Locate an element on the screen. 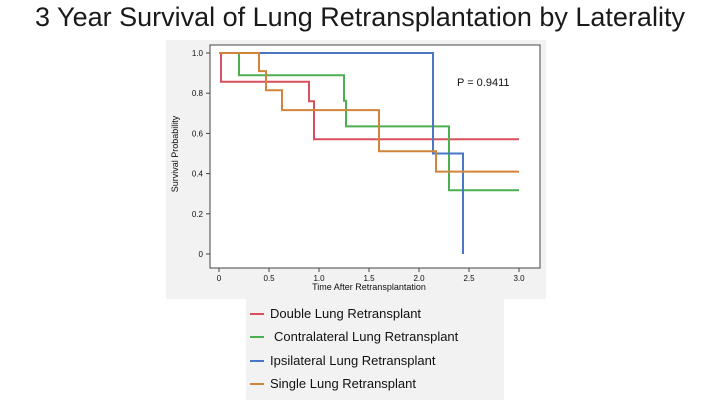  y-tick-label: 0.6 is located at coordinates (198, 133).